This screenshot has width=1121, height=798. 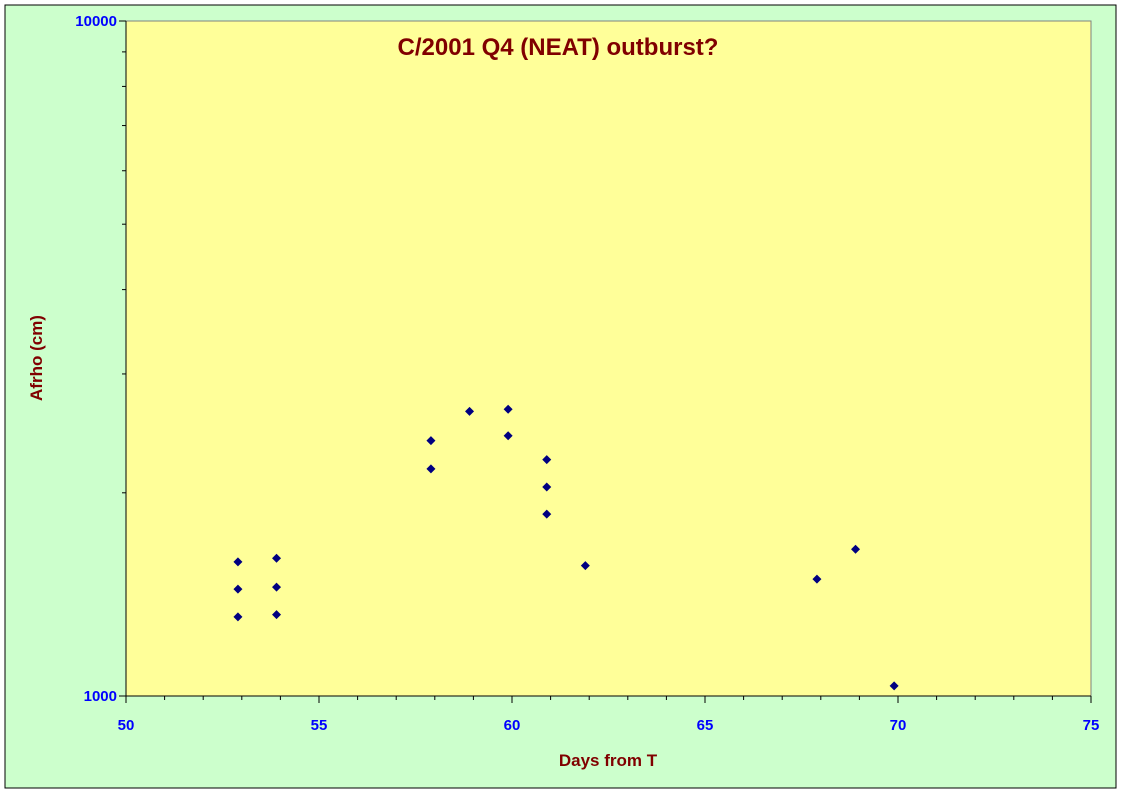 I want to click on chart-title: C/2001 Q4 (NEAT) outburst?, so click(x=558, y=47).